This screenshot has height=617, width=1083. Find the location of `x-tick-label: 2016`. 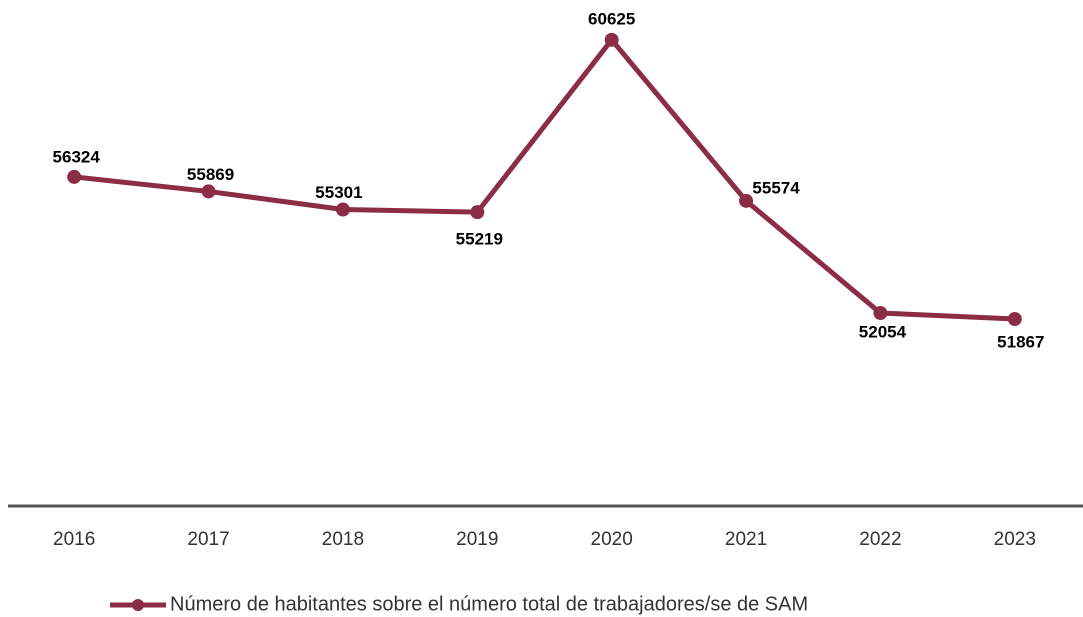

x-tick-label: 2016 is located at coordinates (74, 539).